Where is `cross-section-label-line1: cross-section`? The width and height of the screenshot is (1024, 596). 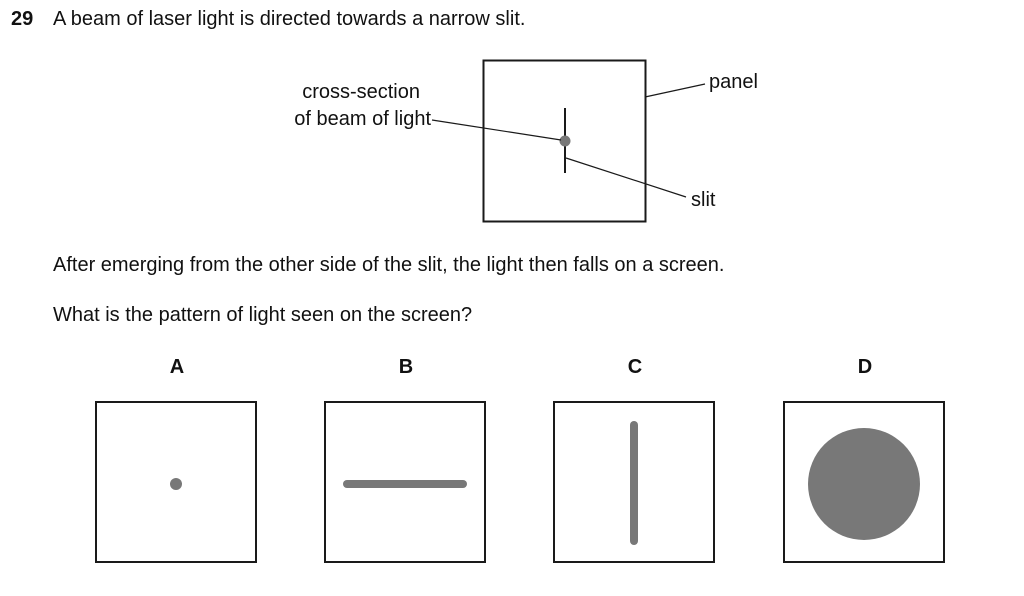
cross-section-label-line1: cross-section is located at coordinates (361, 92).